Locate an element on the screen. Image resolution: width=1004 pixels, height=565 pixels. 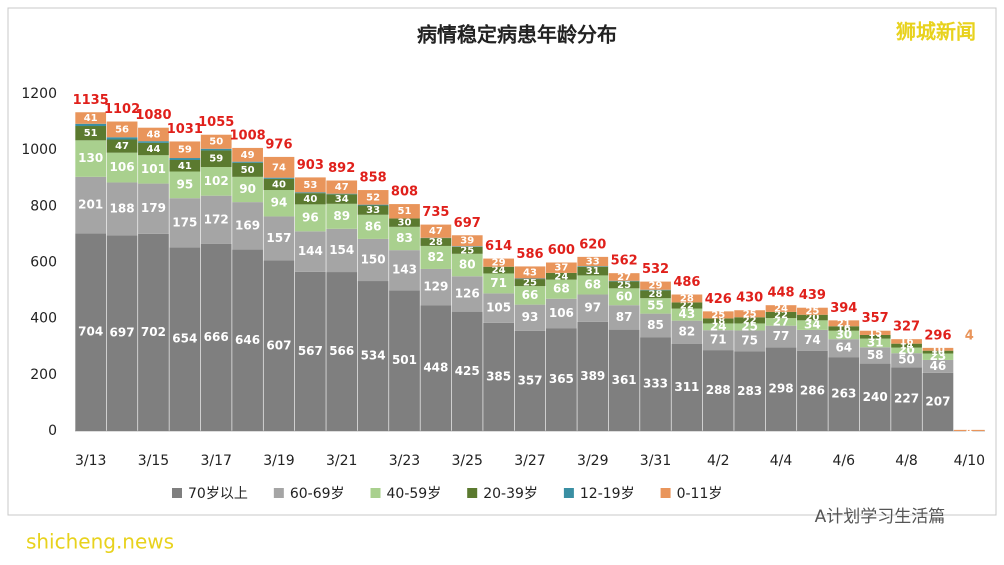
segment-label: 71 is located at coordinates (718, 340).